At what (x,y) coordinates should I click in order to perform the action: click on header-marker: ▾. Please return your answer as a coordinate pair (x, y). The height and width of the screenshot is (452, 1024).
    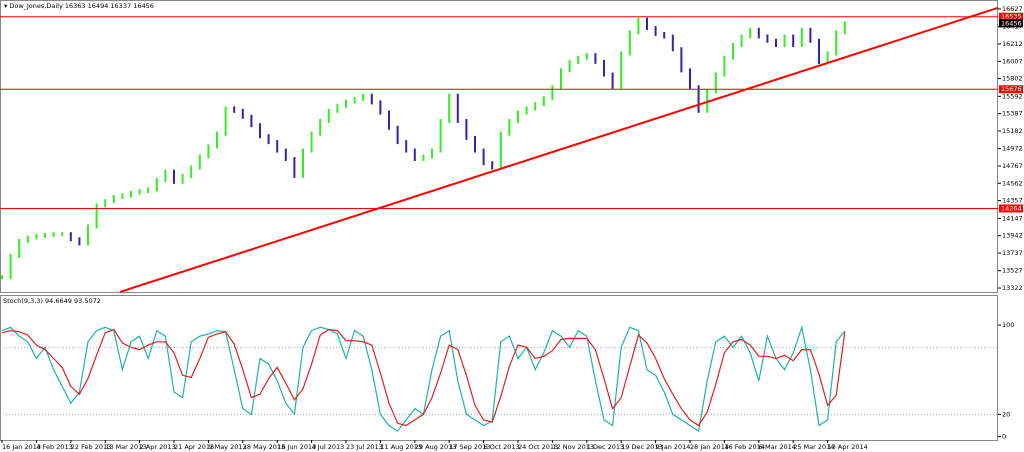
    Looking at the image, I should click on (6, 6).